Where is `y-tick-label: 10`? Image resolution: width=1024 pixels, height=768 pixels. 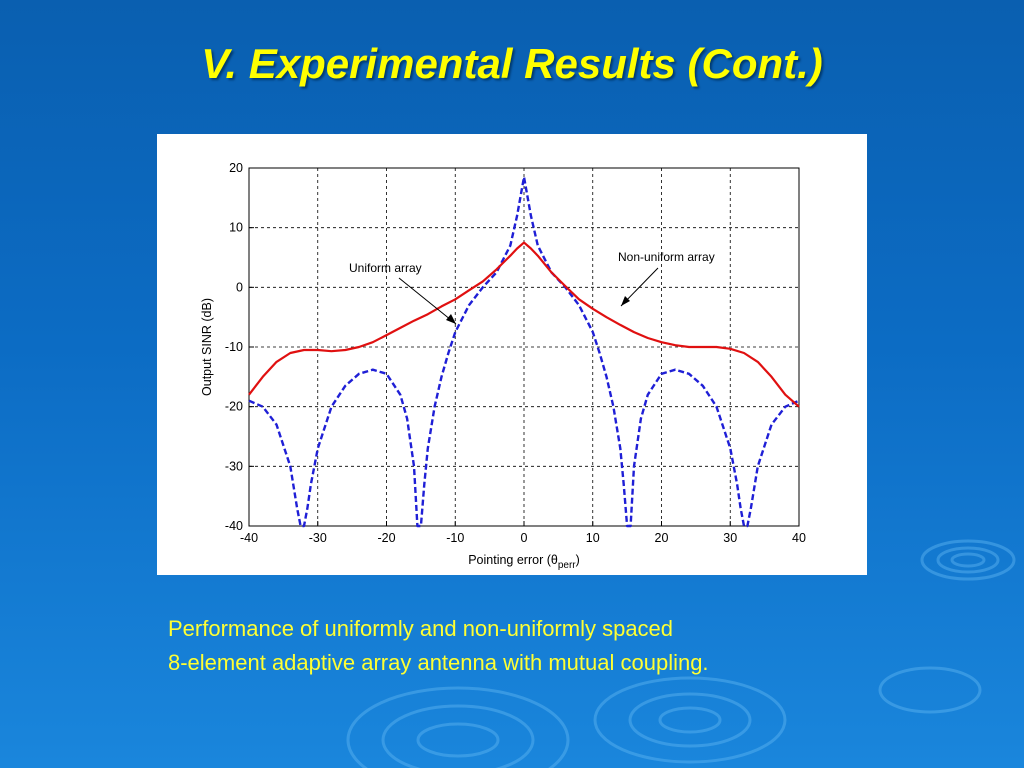
y-tick-label: 10 is located at coordinates (236, 228).